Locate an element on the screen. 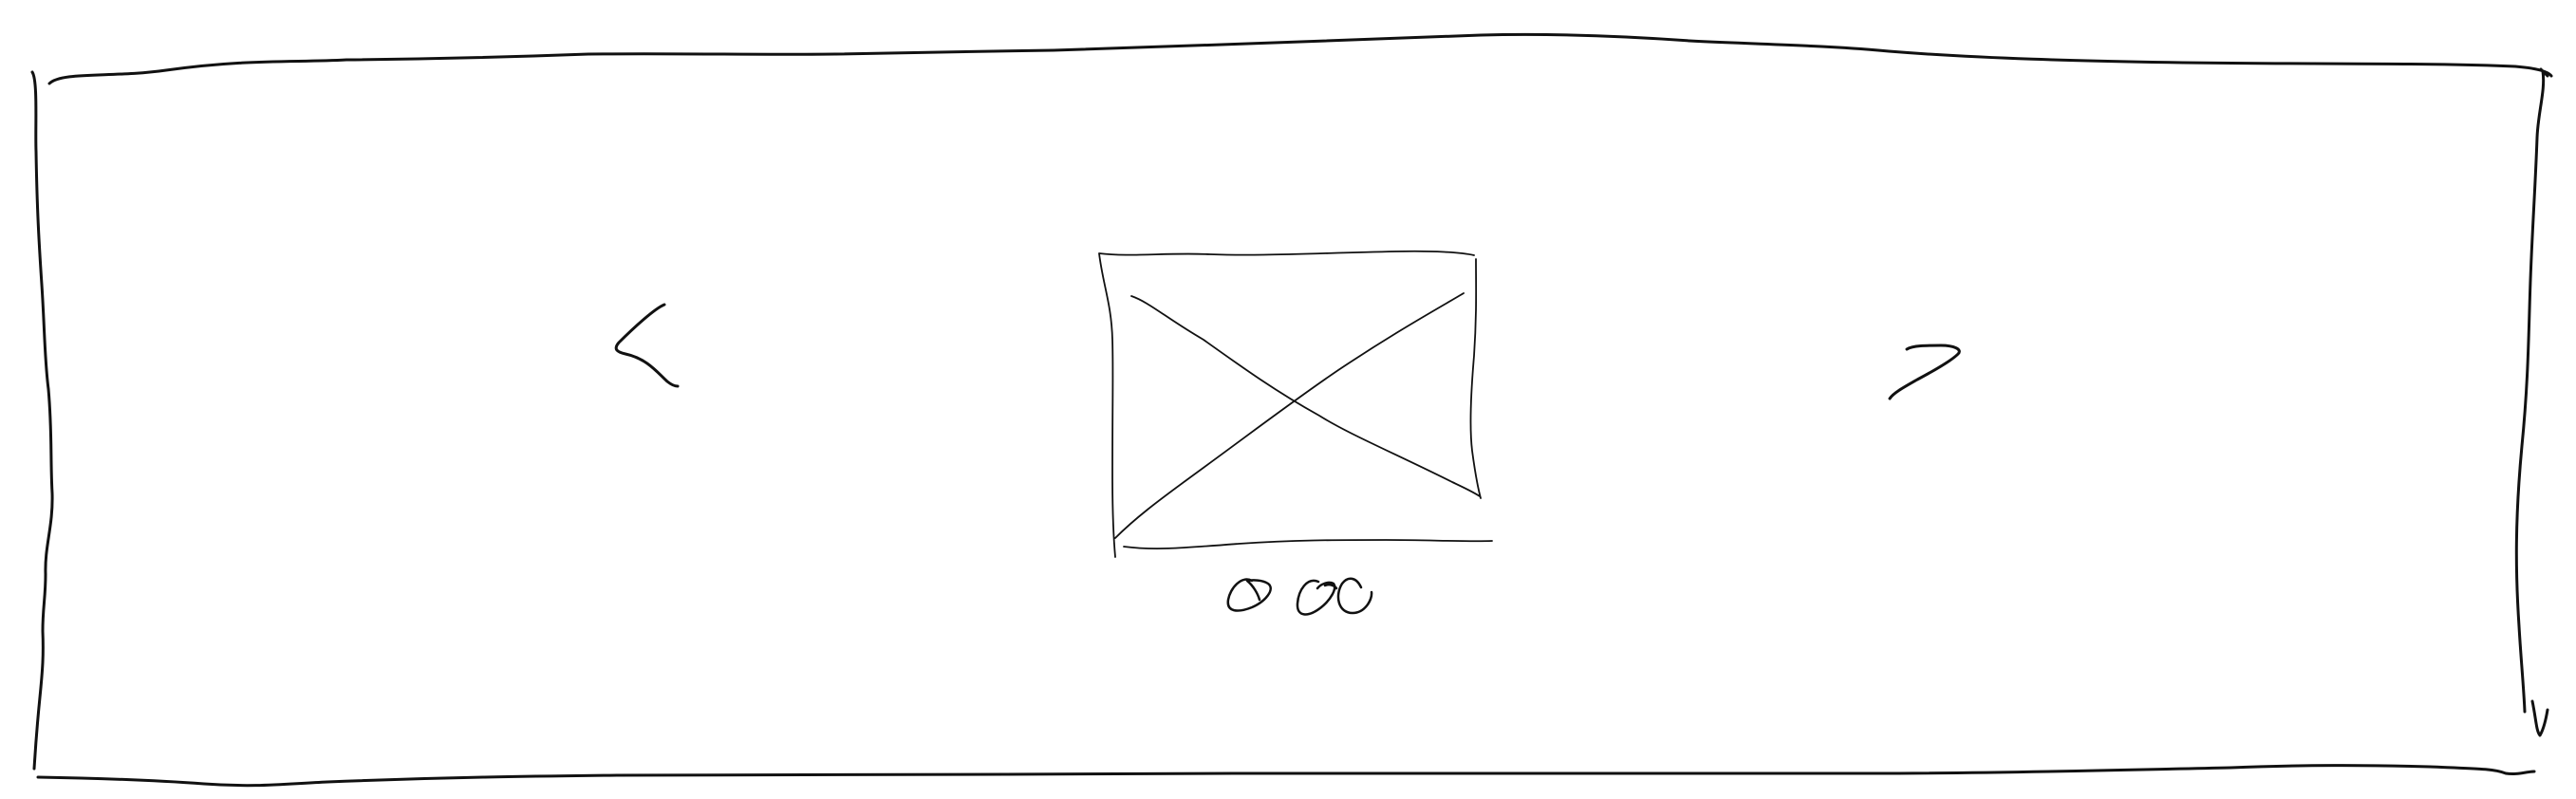 Image resolution: width=2576 pixels, height=799 pixels. frame-bottom-edge is located at coordinates (1286, 776).